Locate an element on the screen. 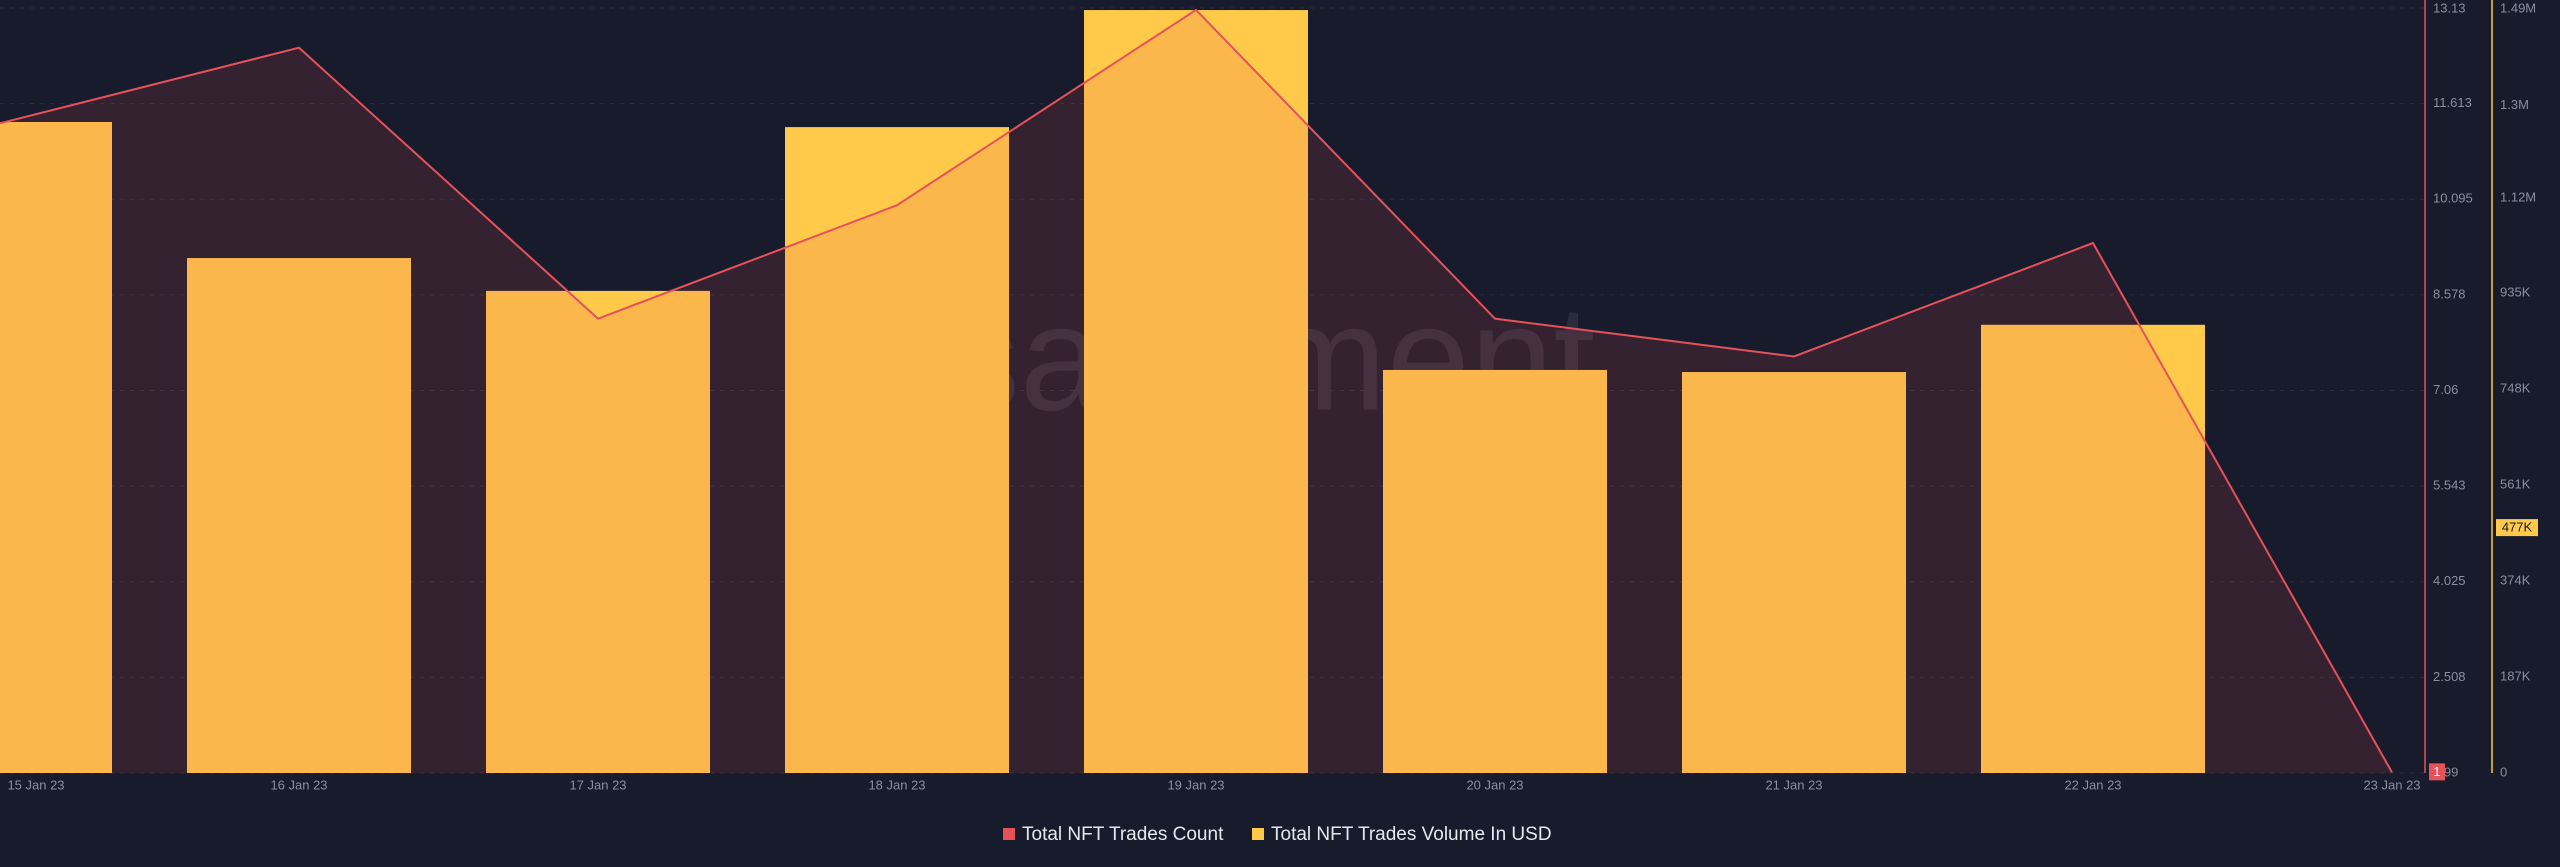 Image resolution: width=2560 pixels, height=867 pixels. x-tick-label: 15 Jan 23 is located at coordinates (35, 784).